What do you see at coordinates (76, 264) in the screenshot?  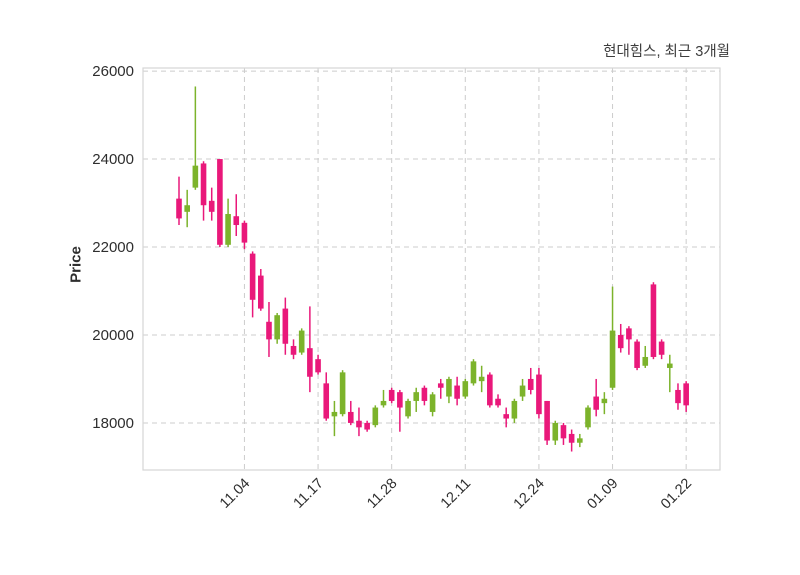 I see `y-axis-label: Price` at bounding box center [76, 264].